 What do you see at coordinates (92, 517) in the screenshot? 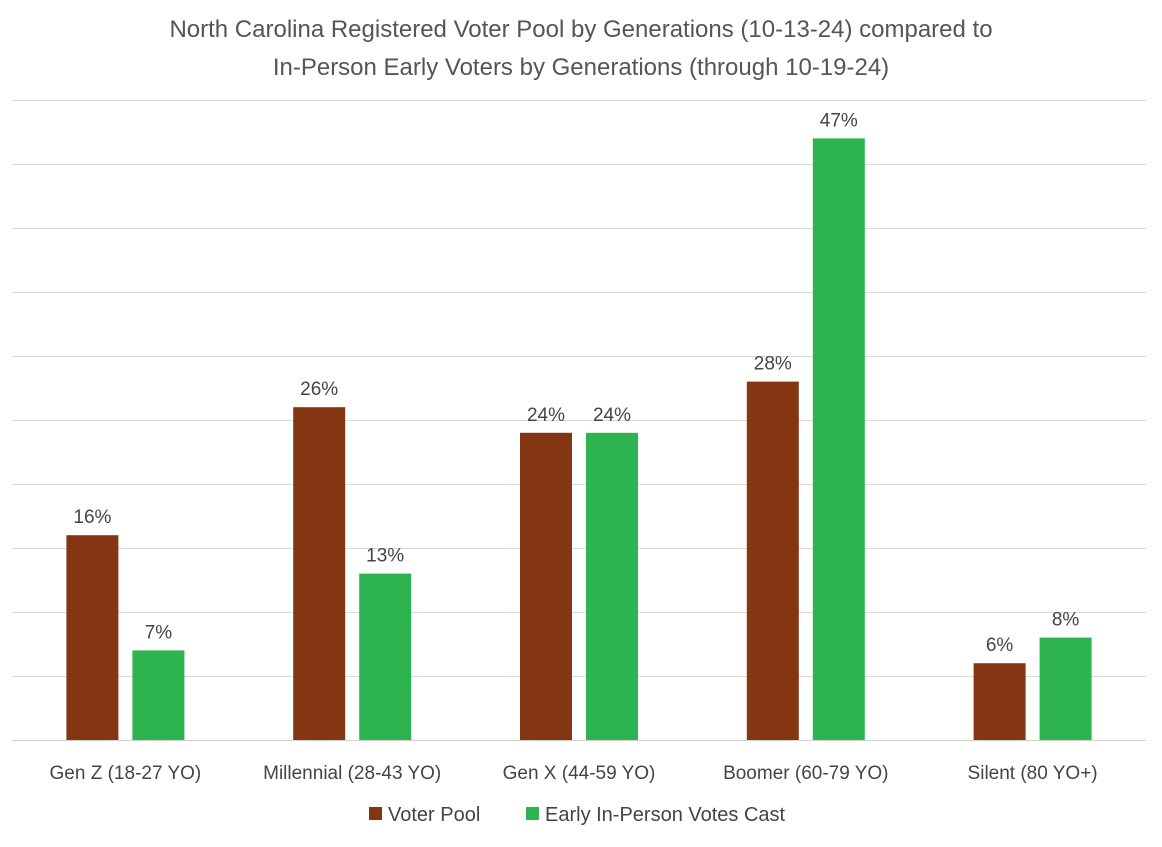
I see `data-label: 16%` at bounding box center [92, 517].